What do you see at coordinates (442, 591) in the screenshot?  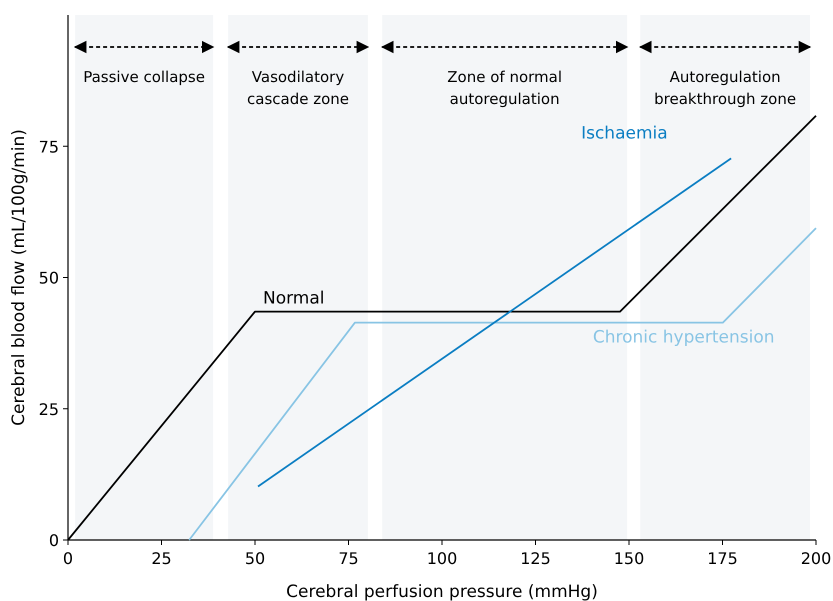 I see `x-axis-title: Cerebral perfusion pressure (mmHg)` at bounding box center [442, 591].